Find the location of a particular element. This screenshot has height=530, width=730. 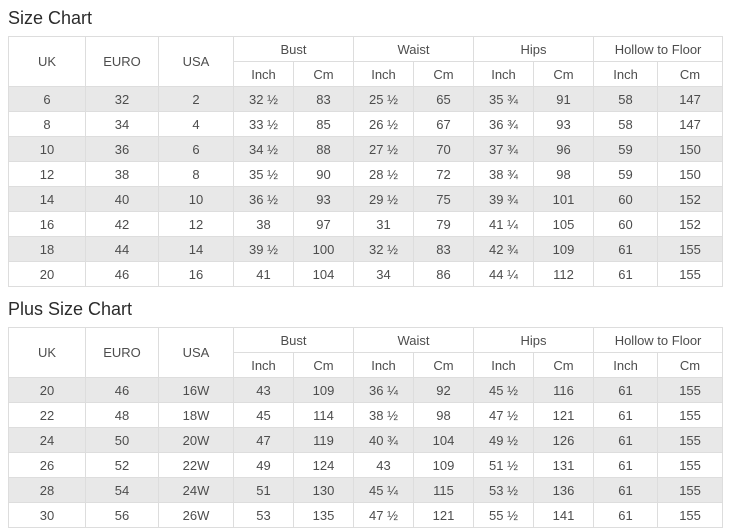

table-cell: 45 ¼ is located at coordinates (384, 490).